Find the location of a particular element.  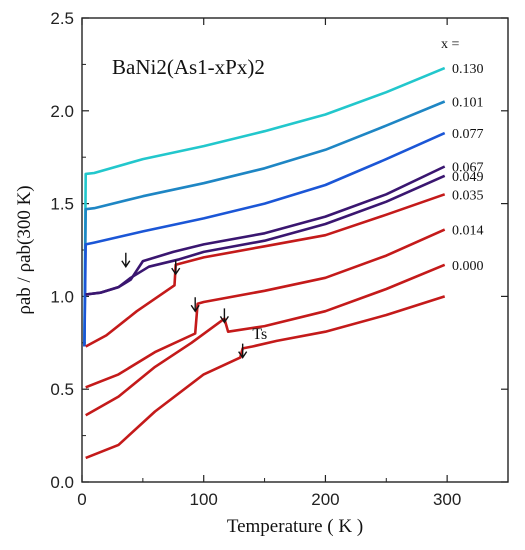

arrow-group is located at coordinates (184, 305).